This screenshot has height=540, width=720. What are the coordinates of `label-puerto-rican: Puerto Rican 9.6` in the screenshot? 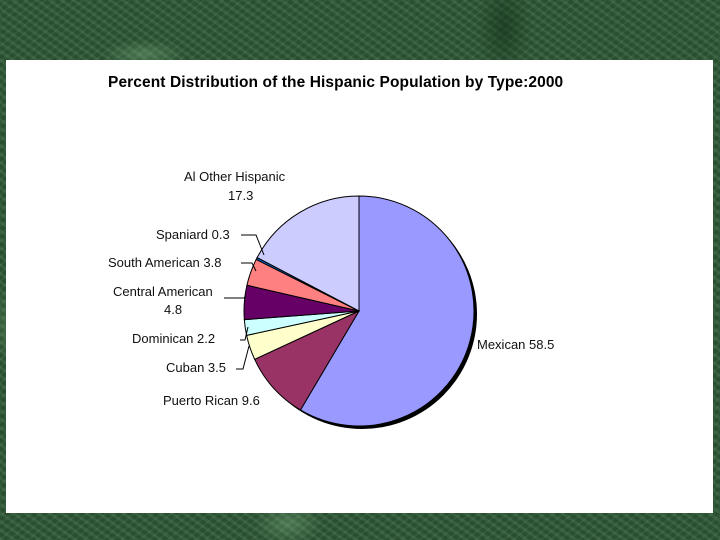 It's located at (211, 400).